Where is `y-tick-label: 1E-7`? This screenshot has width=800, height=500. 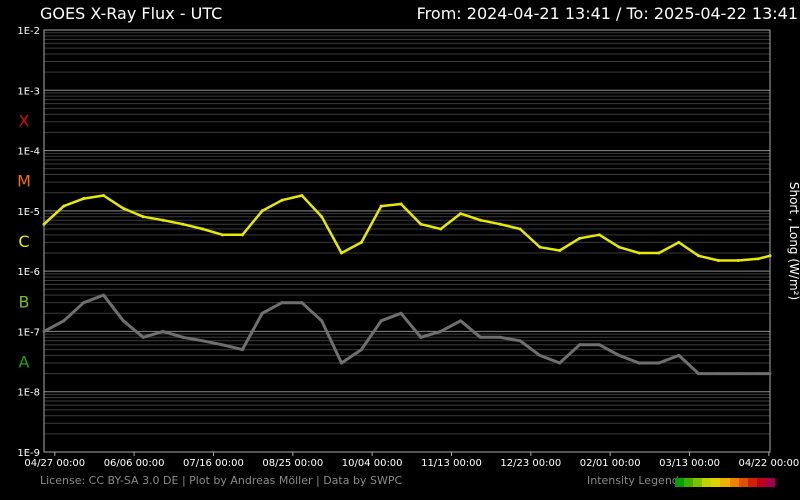
y-tick-label: 1E-7 is located at coordinates (28, 332).